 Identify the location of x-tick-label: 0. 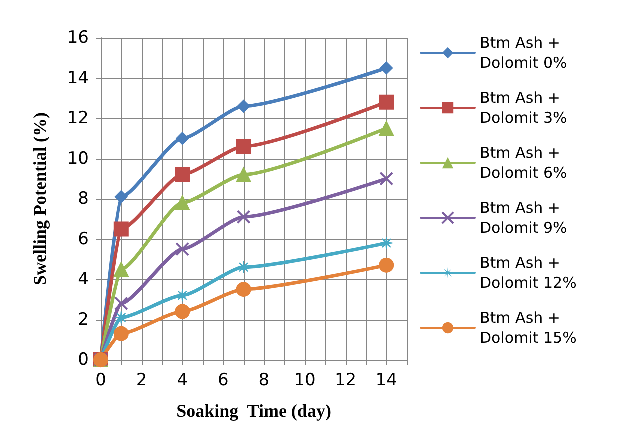
(101, 380).